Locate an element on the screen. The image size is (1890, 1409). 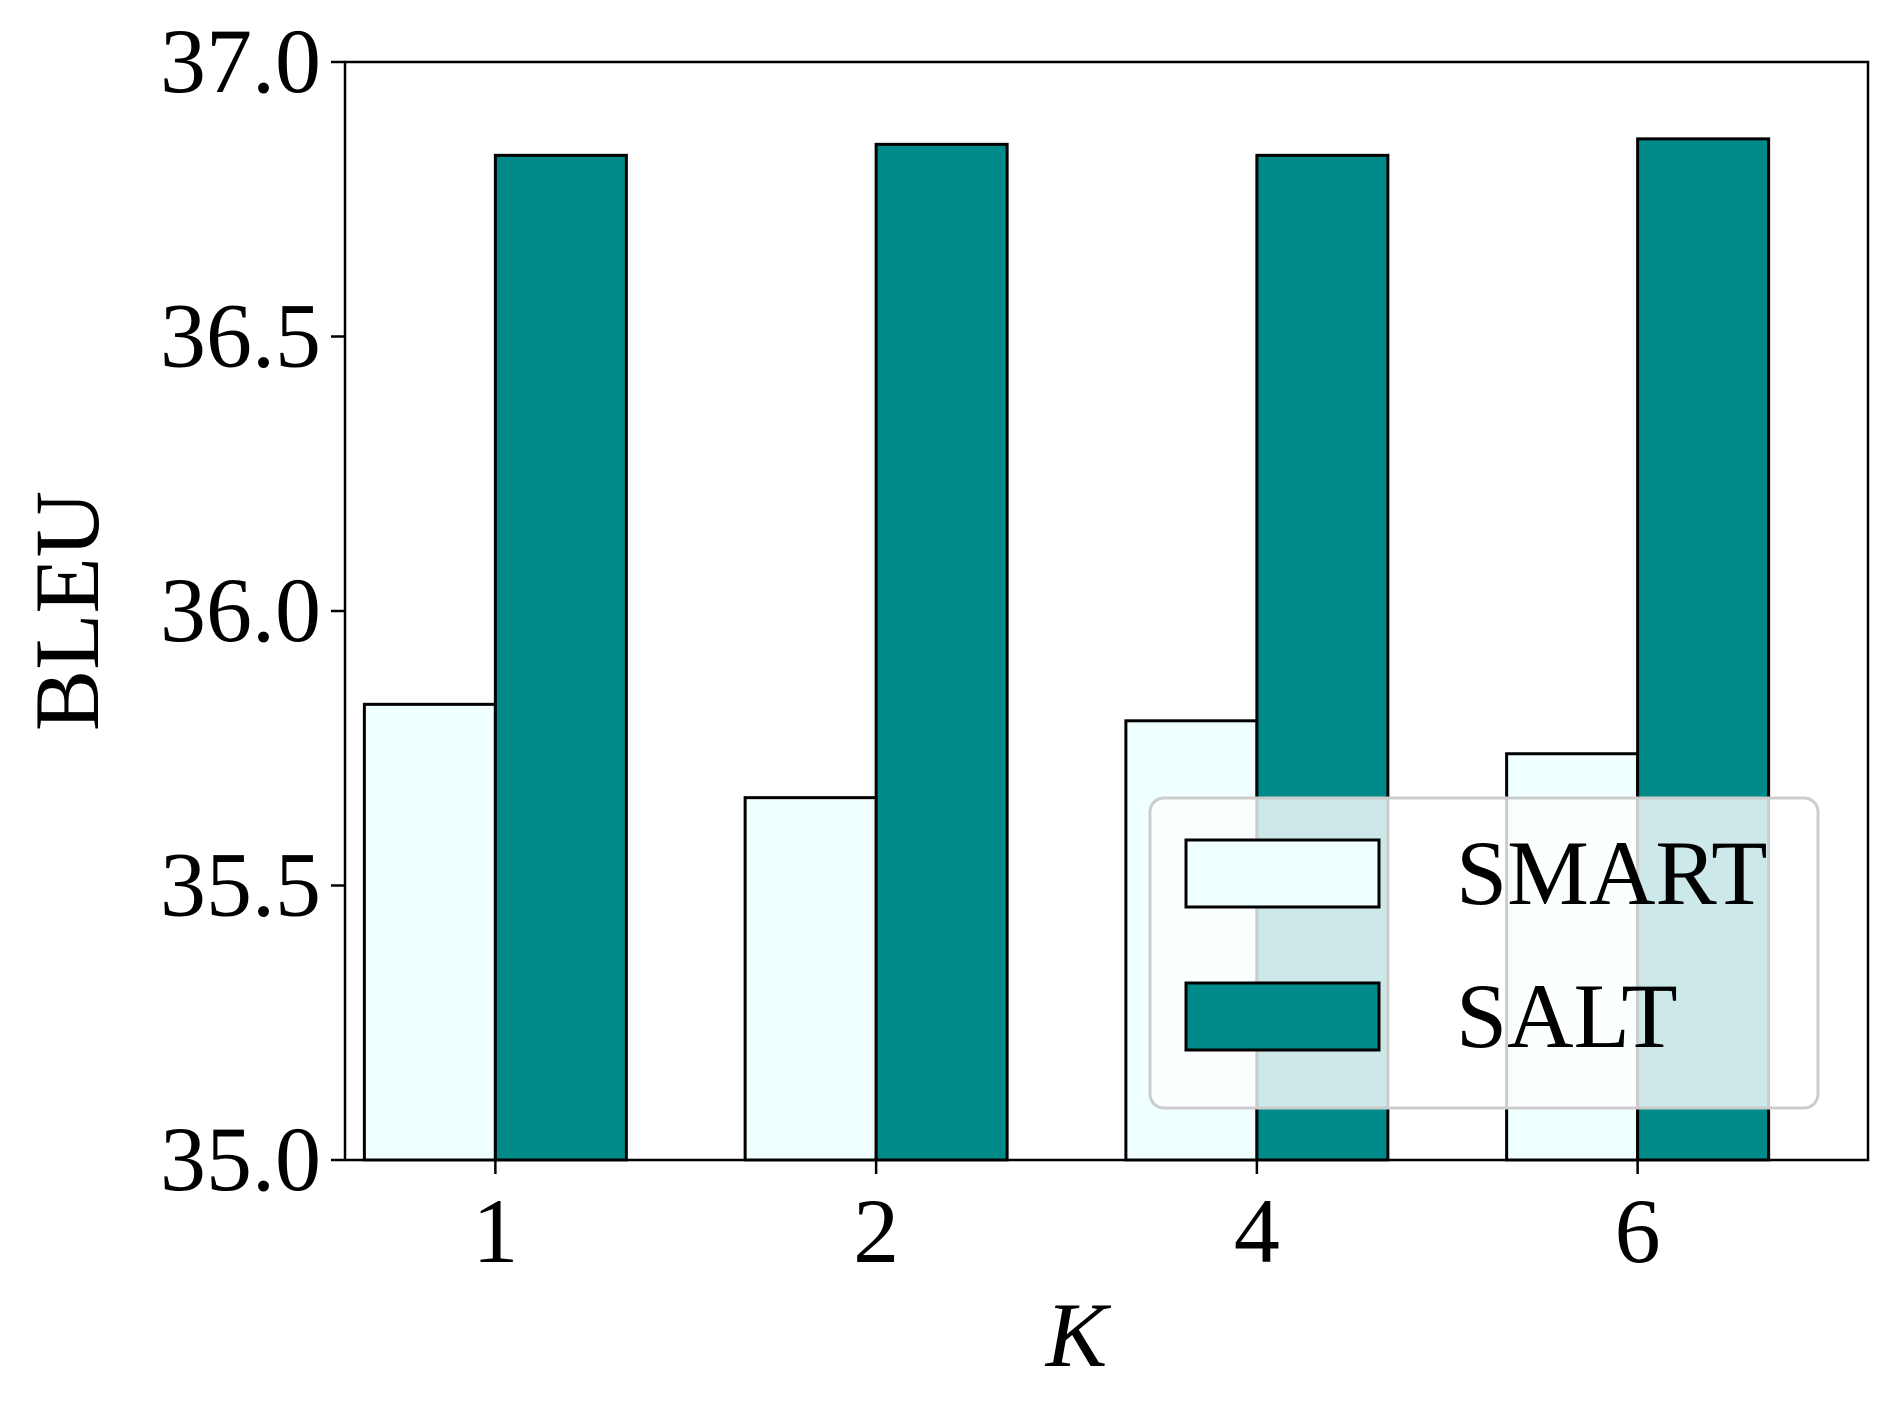
x-axis-ticks: 1 2 4 6 is located at coordinates (1066, 1221).